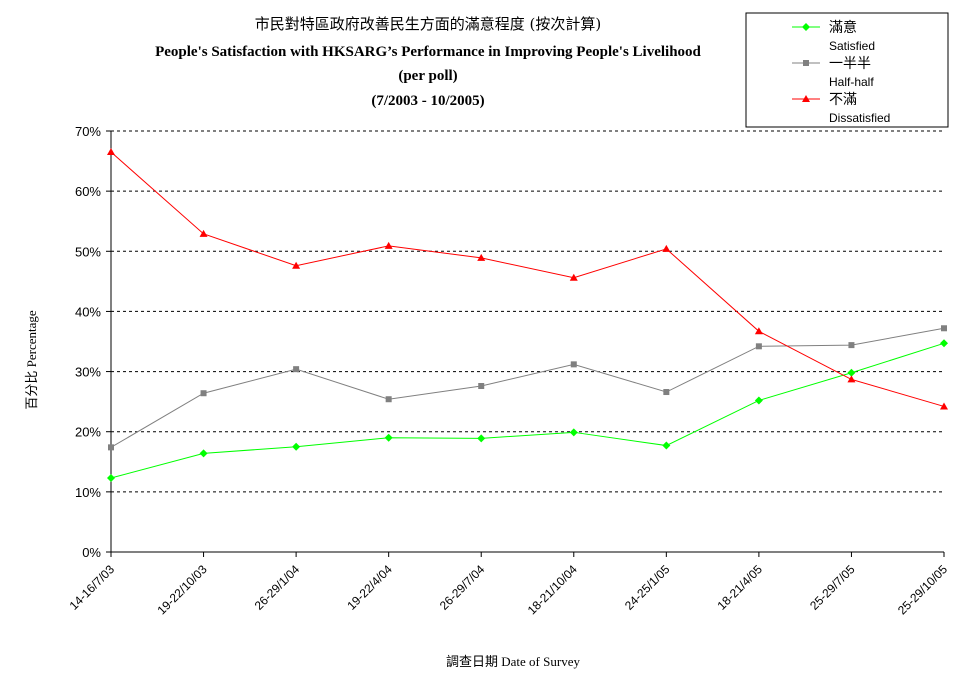 The width and height of the screenshot is (974, 680). What do you see at coordinates (91, 552) in the screenshot?
I see `y-tick-label: 0%` at bounding box center [91, 552].